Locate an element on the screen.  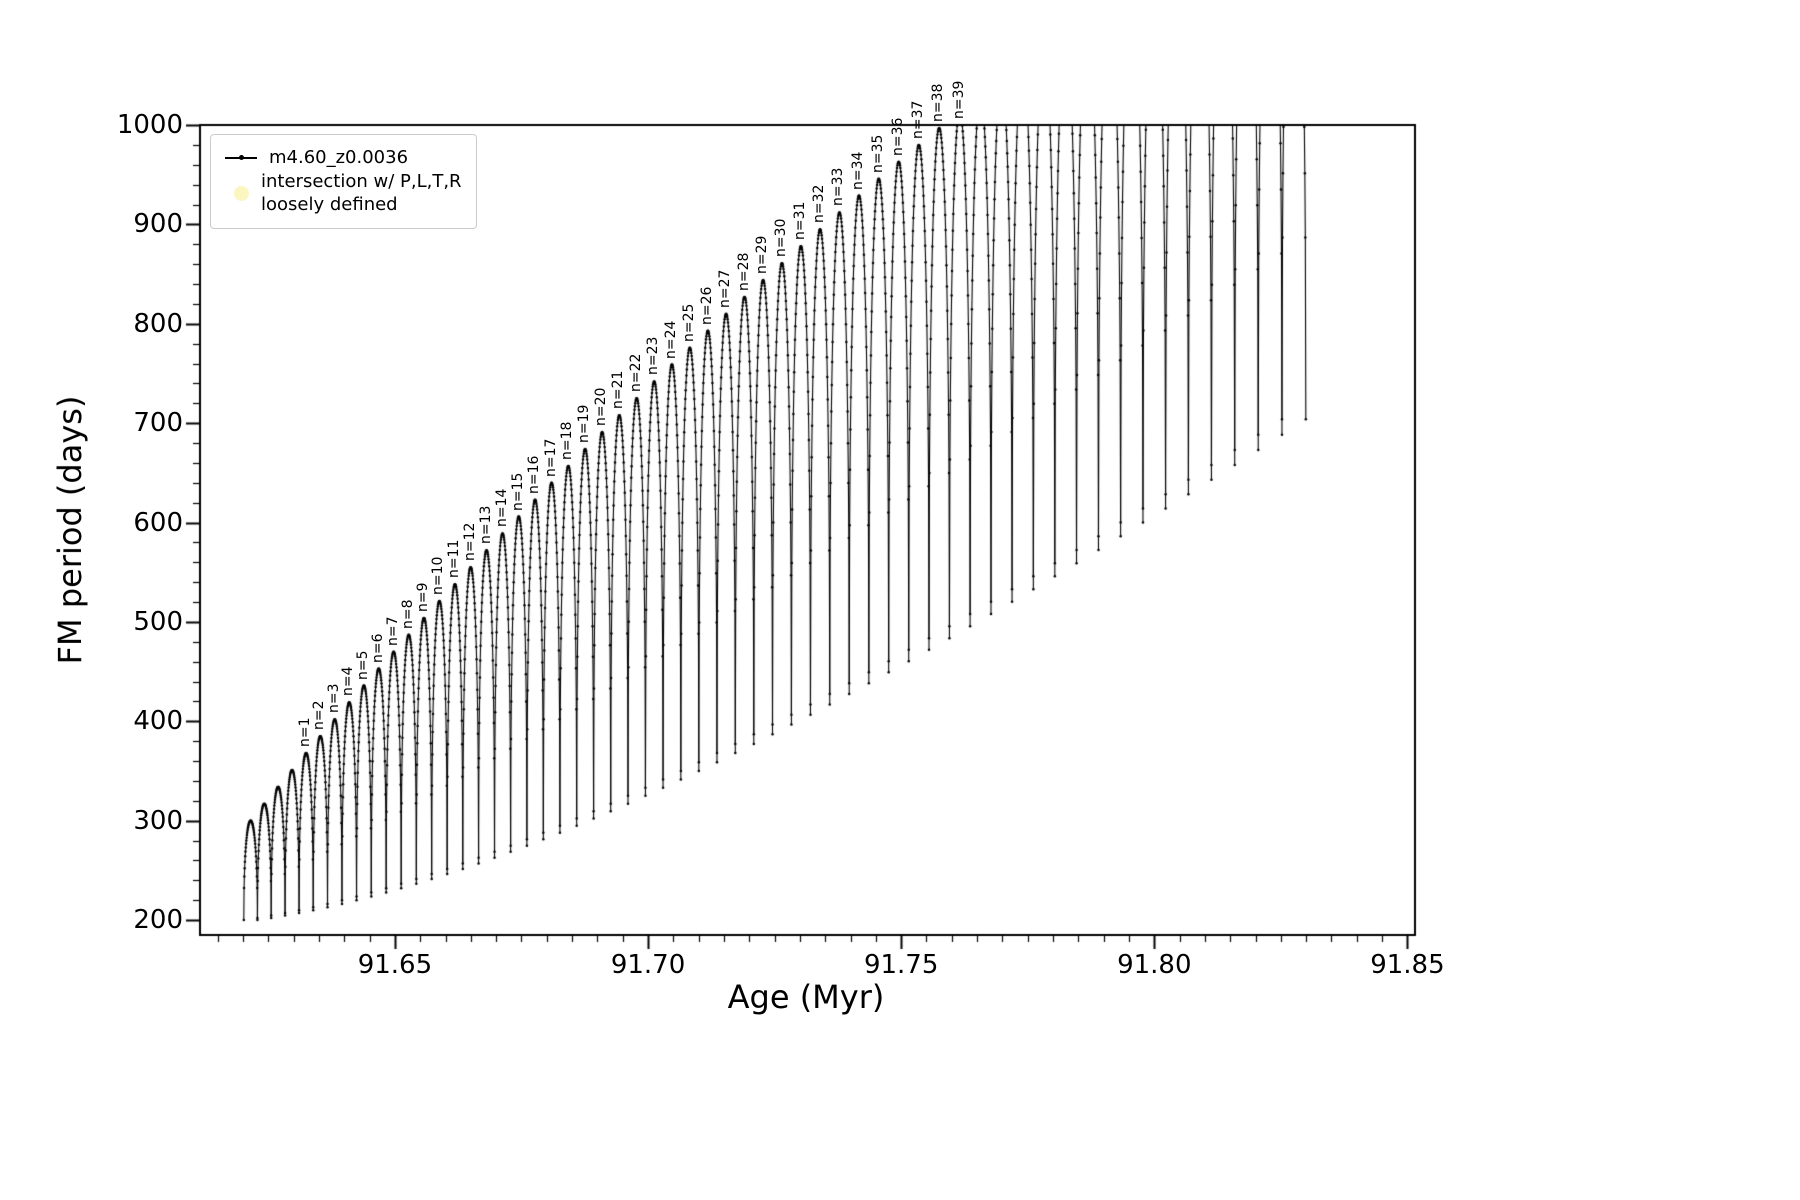
legend-line-marker-icon is located at coordinates (241, 157).